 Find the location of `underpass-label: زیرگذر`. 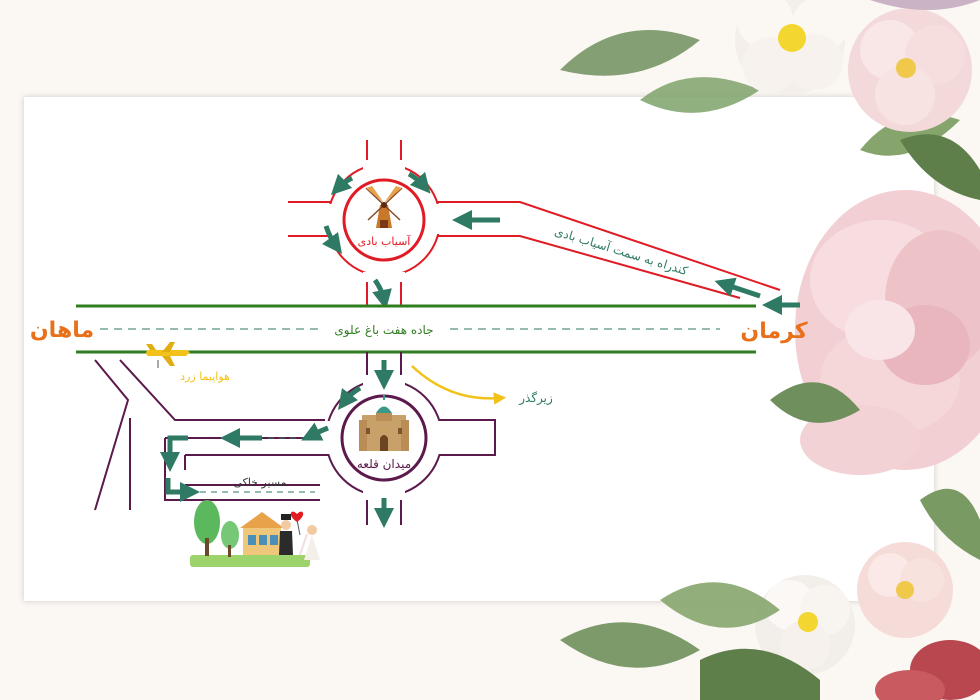

underpass-label: زیرگذر is located at coordinates (535, 398).